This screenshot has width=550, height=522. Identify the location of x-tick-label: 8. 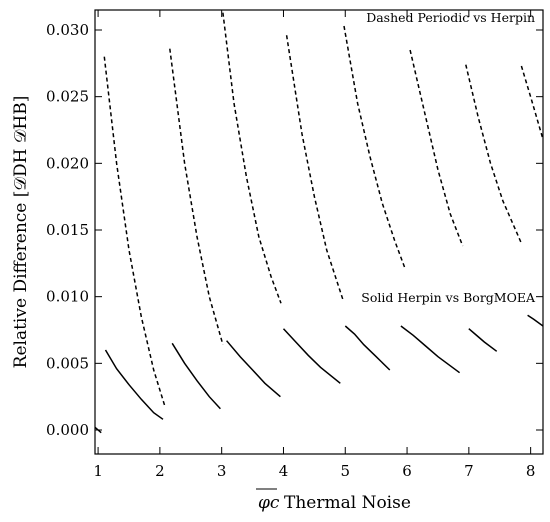
(531, 471).